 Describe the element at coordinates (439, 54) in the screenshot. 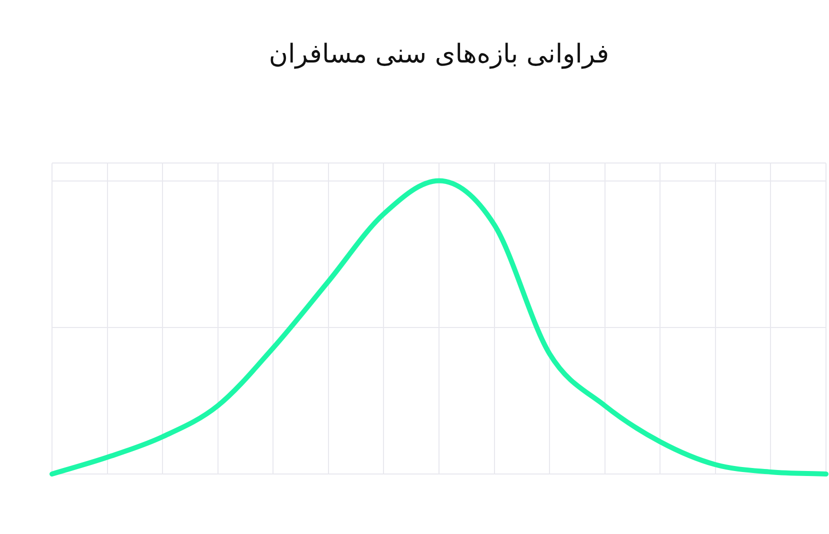

I see `chart-title: فراوانی بازه‌های سنی مسافران` at that location.